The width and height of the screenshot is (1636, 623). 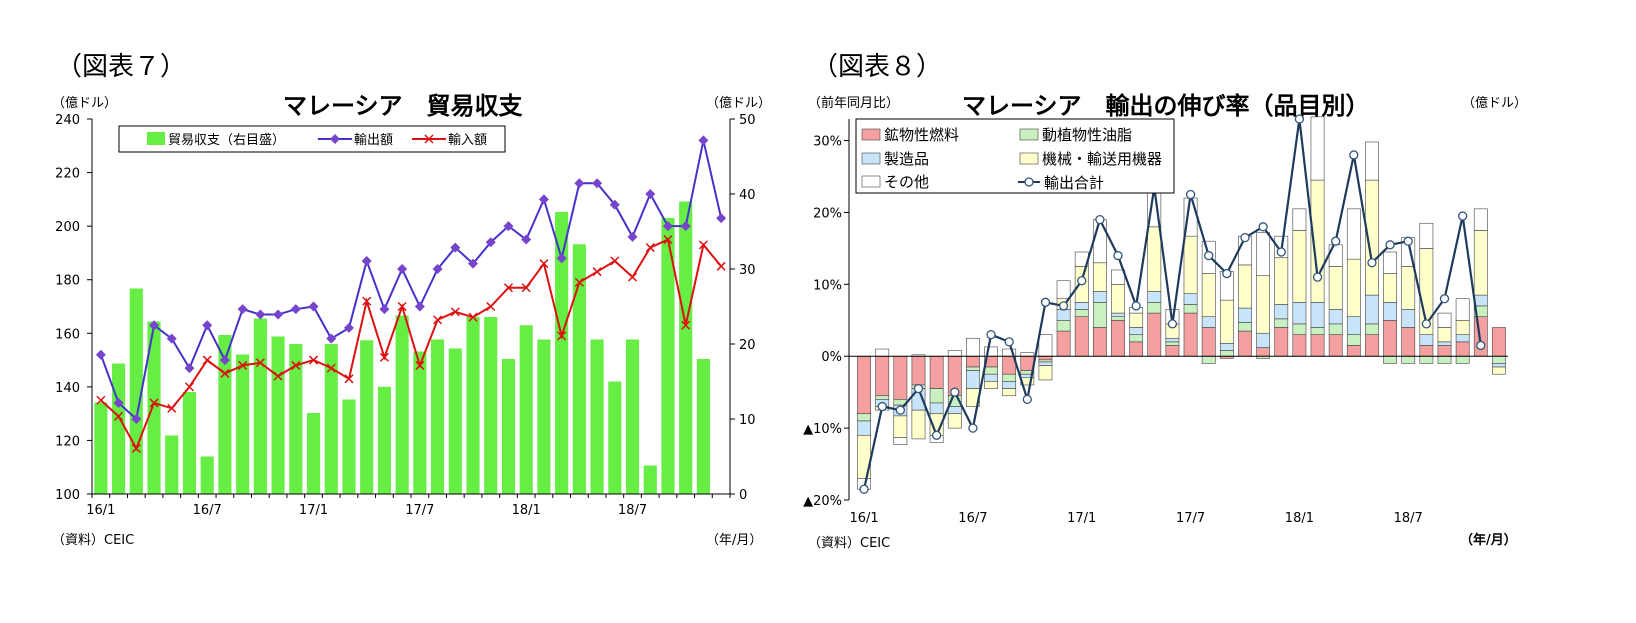 I want to click on legend-total-label: 輸出合計, so click(x=1074, y=183).